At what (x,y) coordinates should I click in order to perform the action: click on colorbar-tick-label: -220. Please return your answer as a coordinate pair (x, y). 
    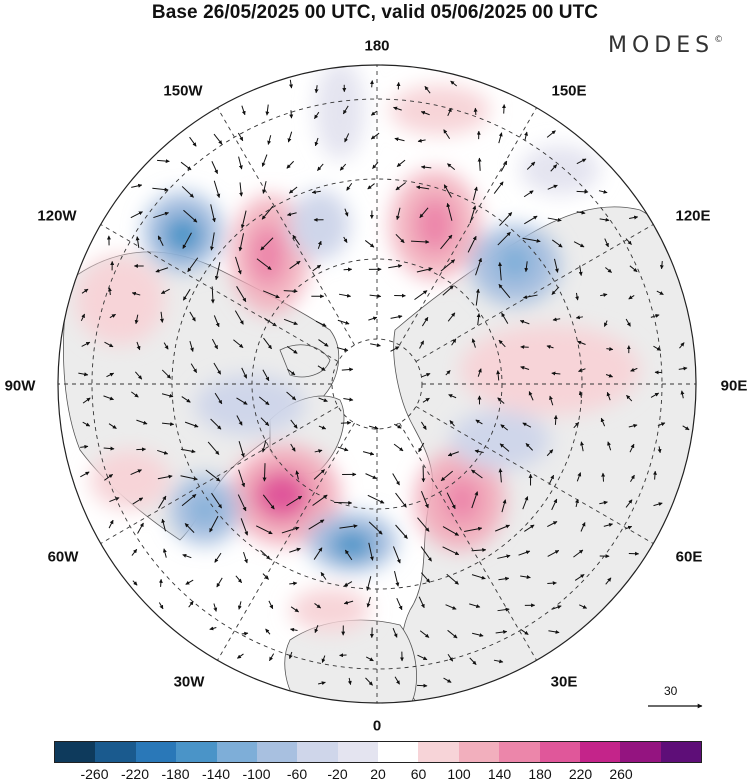
    Looking at the image, I should click on (135, 774).